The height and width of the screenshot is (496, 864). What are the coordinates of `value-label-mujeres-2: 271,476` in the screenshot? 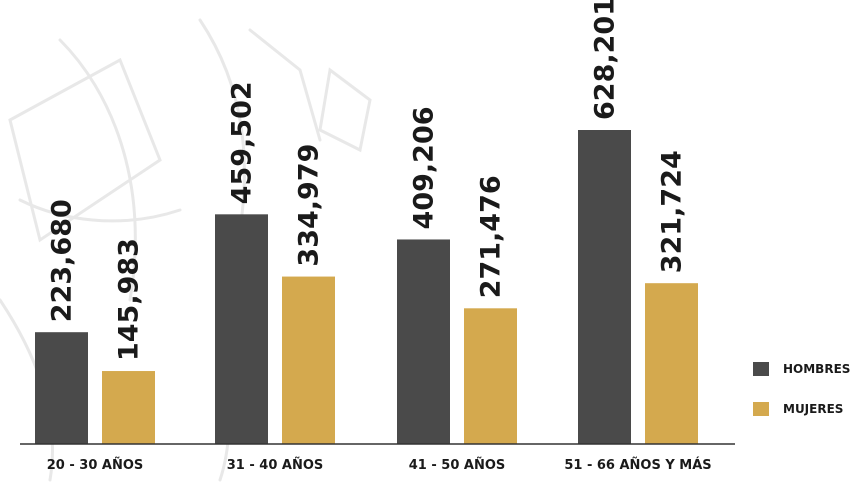 It's located at (491, 236).